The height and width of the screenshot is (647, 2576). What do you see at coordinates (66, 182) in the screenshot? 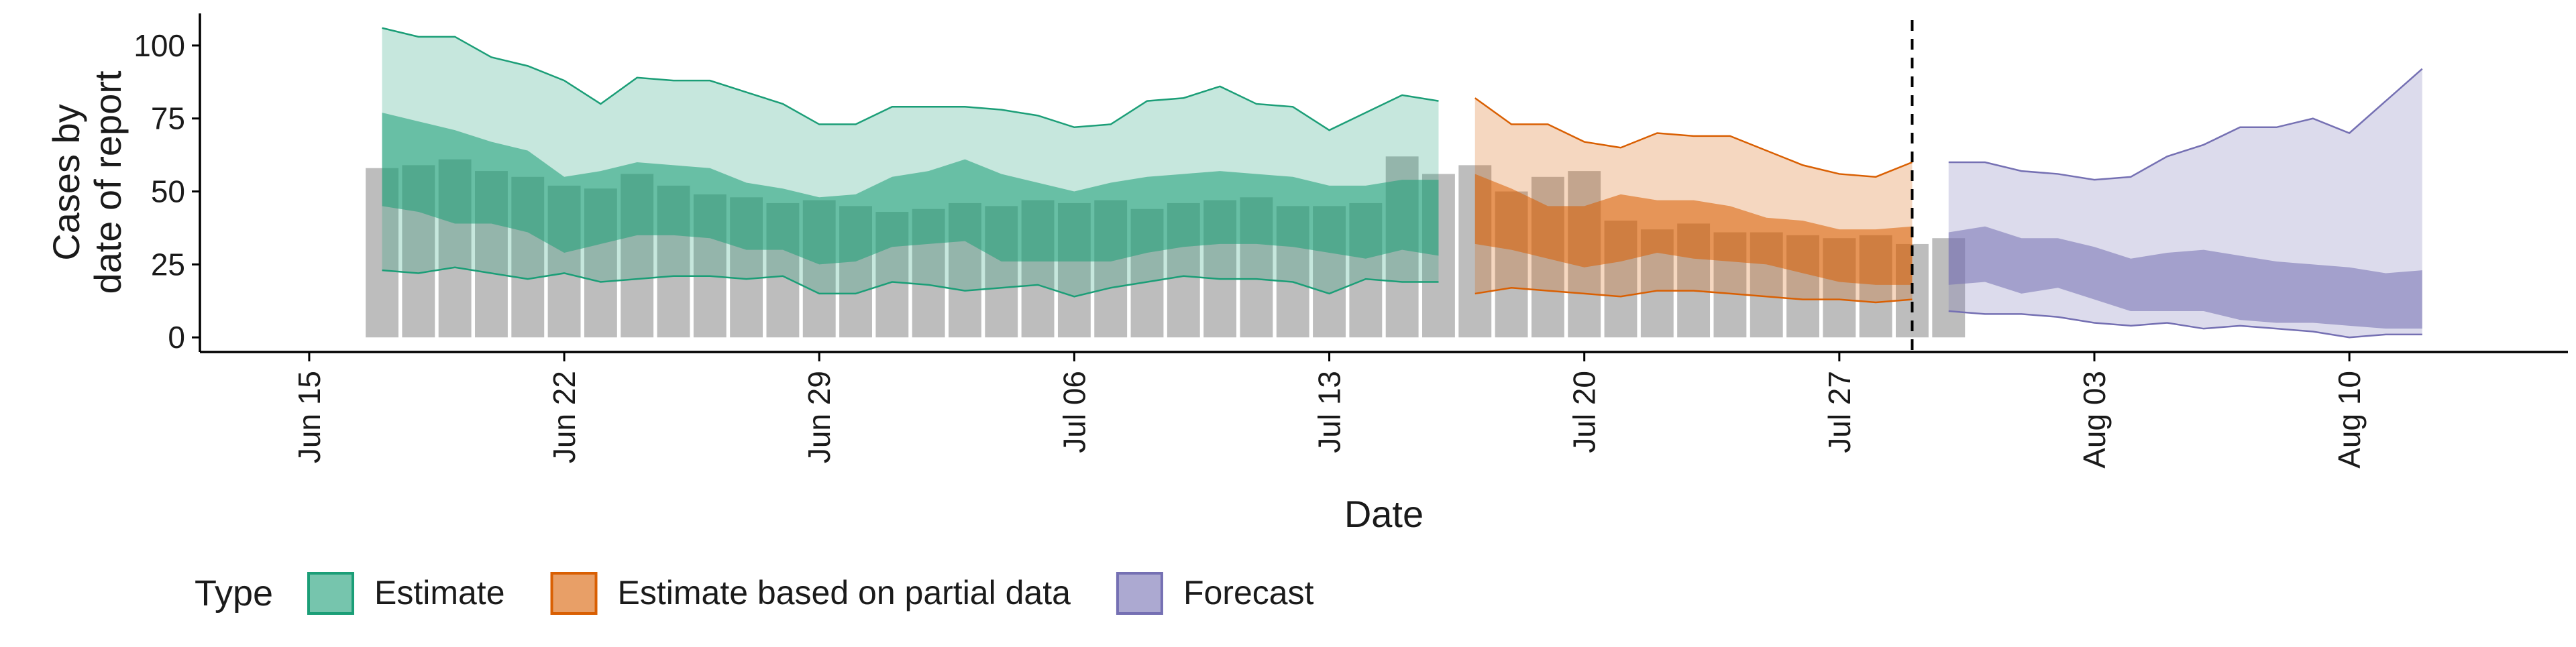
I see `y-axis-title-line: Cases by` at bounding box center [66, 182].